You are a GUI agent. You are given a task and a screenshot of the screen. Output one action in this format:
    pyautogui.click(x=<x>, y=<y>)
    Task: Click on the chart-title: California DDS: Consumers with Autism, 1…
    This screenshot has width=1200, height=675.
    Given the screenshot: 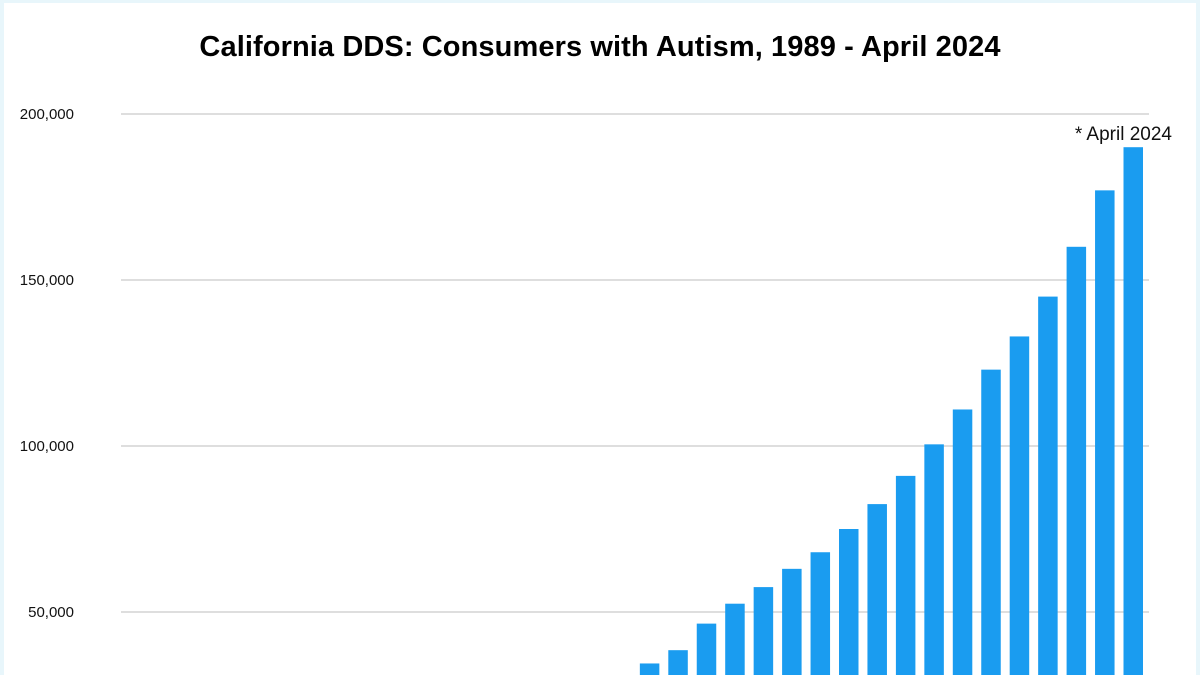 What is the action you would take?
    pyautogui.click(x=600, y=47)
    